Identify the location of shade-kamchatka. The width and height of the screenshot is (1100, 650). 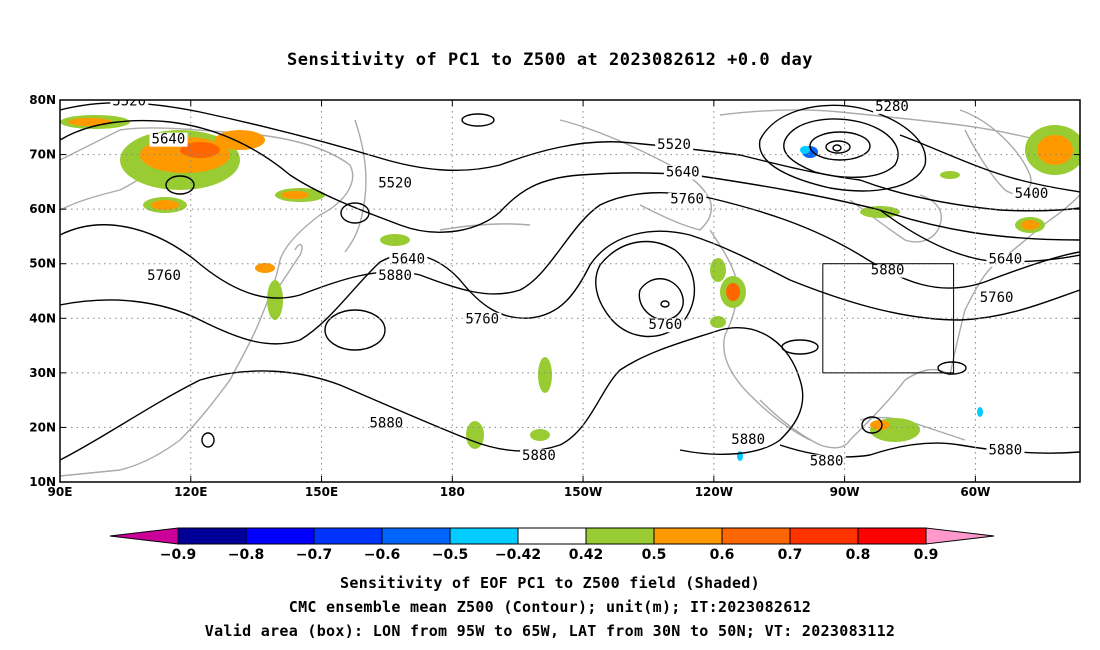
(395, 240).